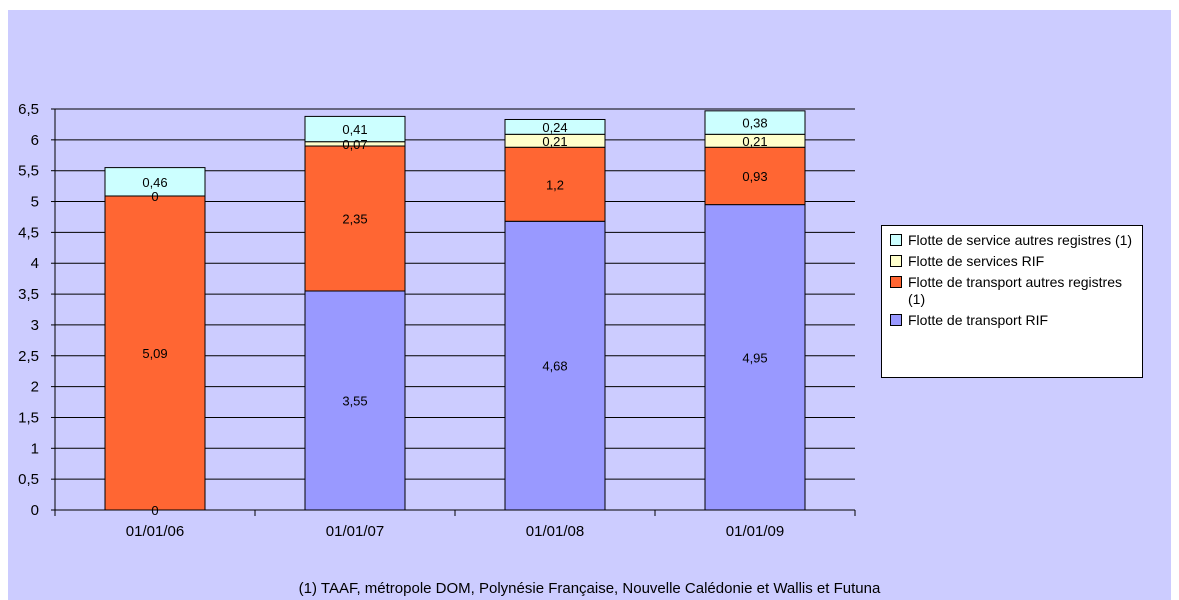  Describe the element at coordinates (35, 140) in the screenshot. I see `y-tick-label: 6` at that location.